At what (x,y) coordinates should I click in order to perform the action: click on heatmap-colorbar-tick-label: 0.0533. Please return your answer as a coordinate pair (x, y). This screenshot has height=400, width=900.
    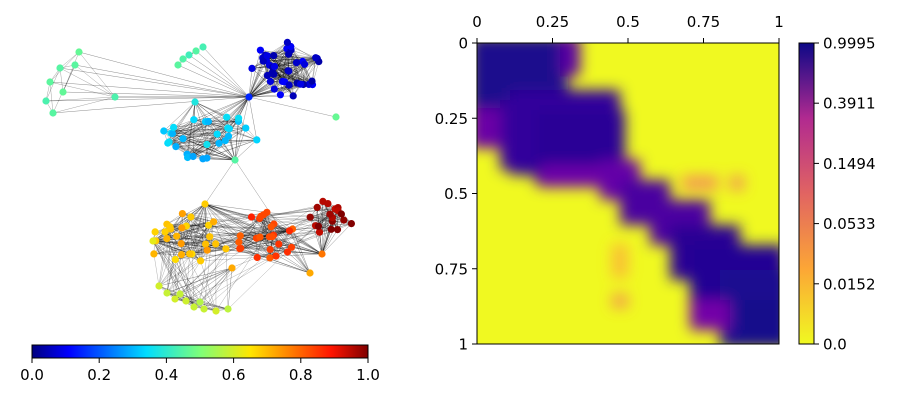
    Looking at the image, I should click on (849, 224).